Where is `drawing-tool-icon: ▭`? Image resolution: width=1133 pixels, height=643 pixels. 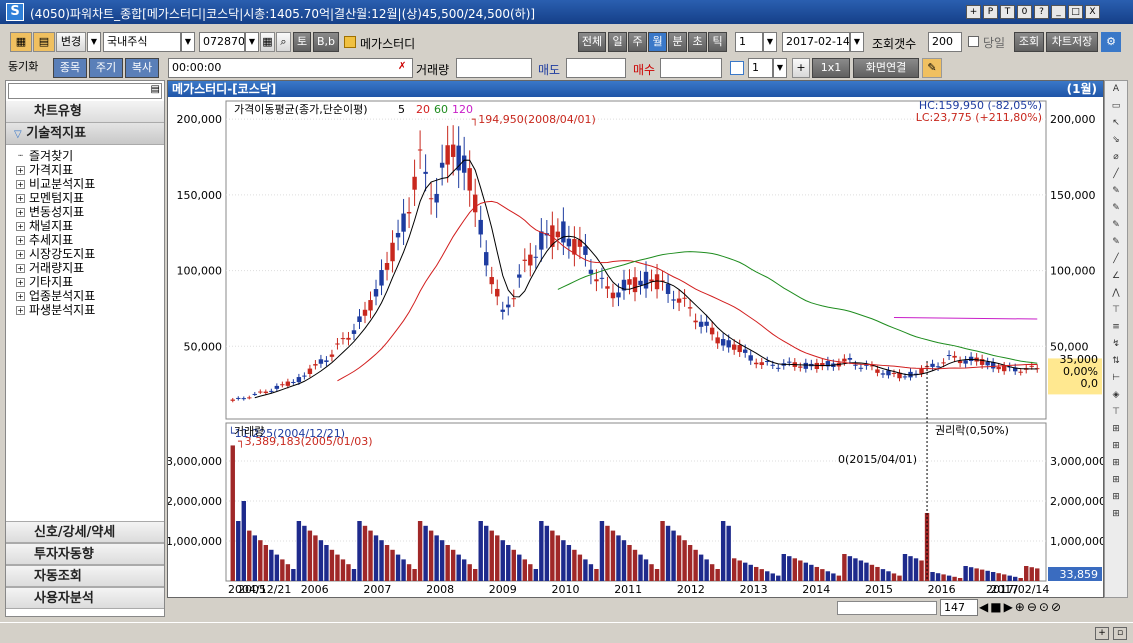 drawing-tool-icon: ▭ is located at coordinates (1116, 106).